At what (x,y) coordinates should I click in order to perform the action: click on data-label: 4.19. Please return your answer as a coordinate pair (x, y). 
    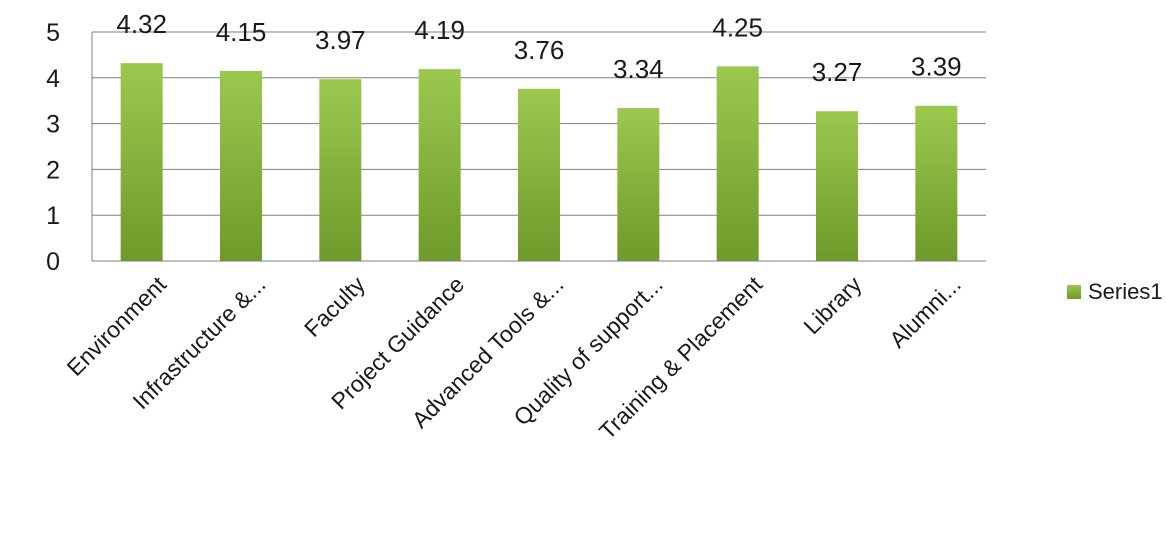
    Looking at the image, I should click on (439, 30).